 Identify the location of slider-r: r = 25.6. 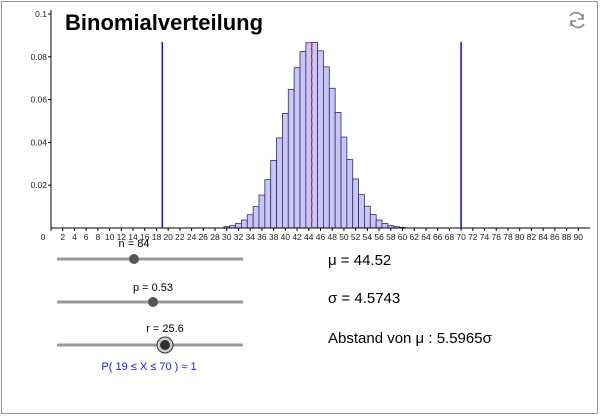
(150, 338).